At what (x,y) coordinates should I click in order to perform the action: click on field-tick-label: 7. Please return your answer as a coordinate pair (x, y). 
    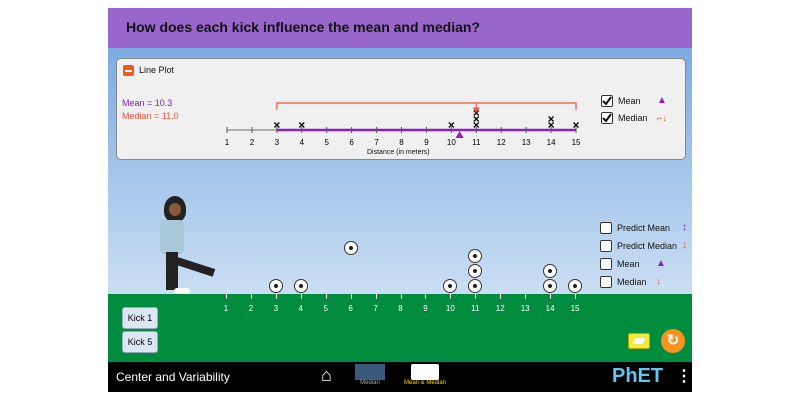
    Looking at the image, I should click on (375, 308).